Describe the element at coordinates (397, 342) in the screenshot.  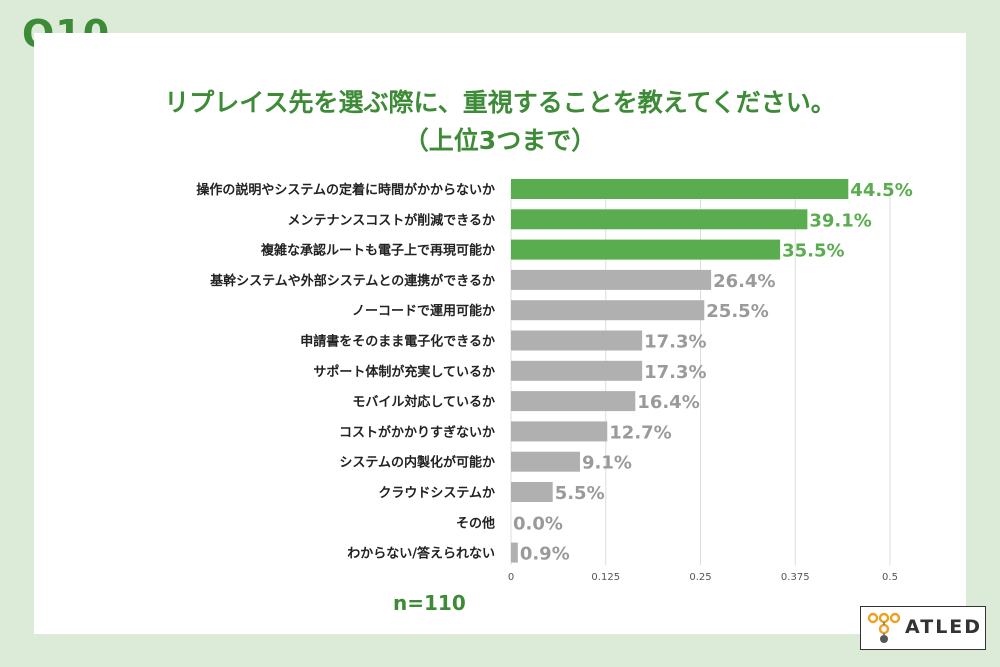
I see `category-label: 申請書をそのまま電子化できるか` at that location.